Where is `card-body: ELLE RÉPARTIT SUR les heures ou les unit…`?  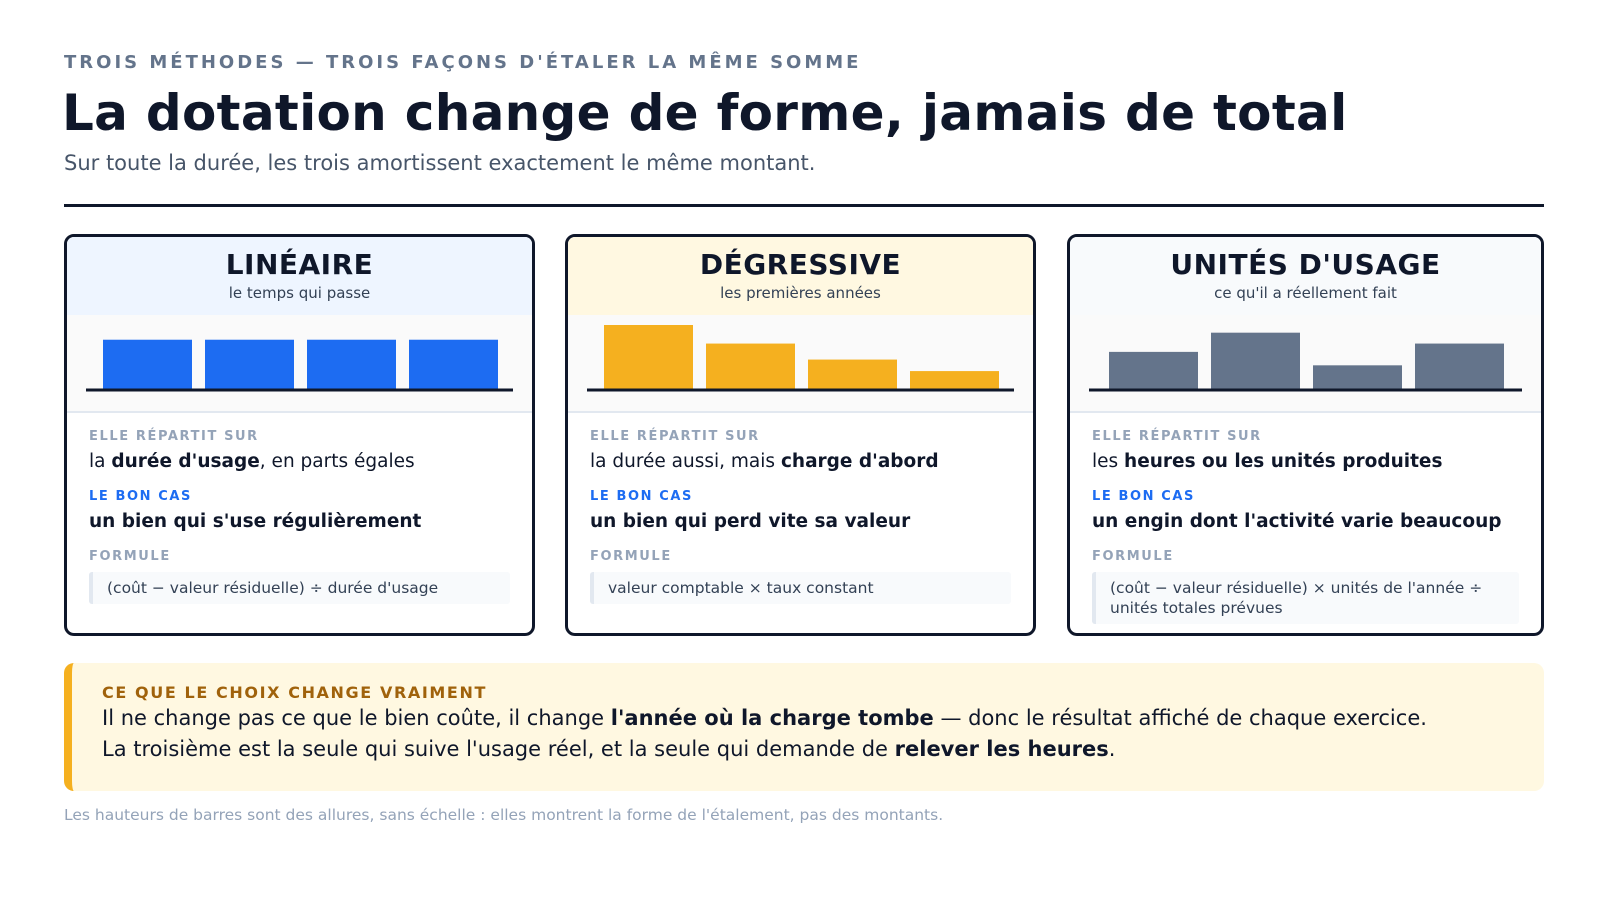 card-body: ELLE RÉPARTIT SUR les heures ou les unit… is located at coordinates (1305, 518).